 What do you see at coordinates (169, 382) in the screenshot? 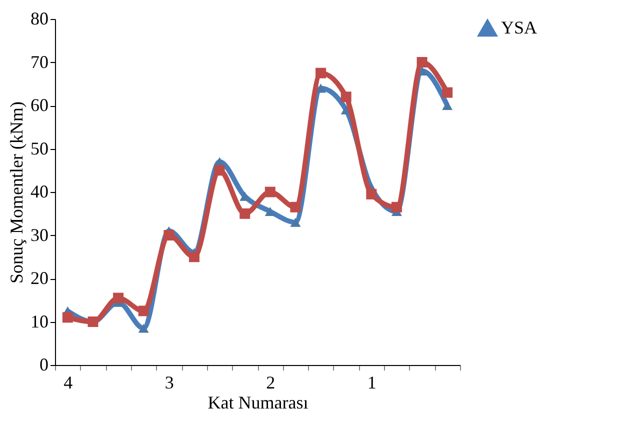
I see `x-tick-label: 3` at bounding box center [169, 382].